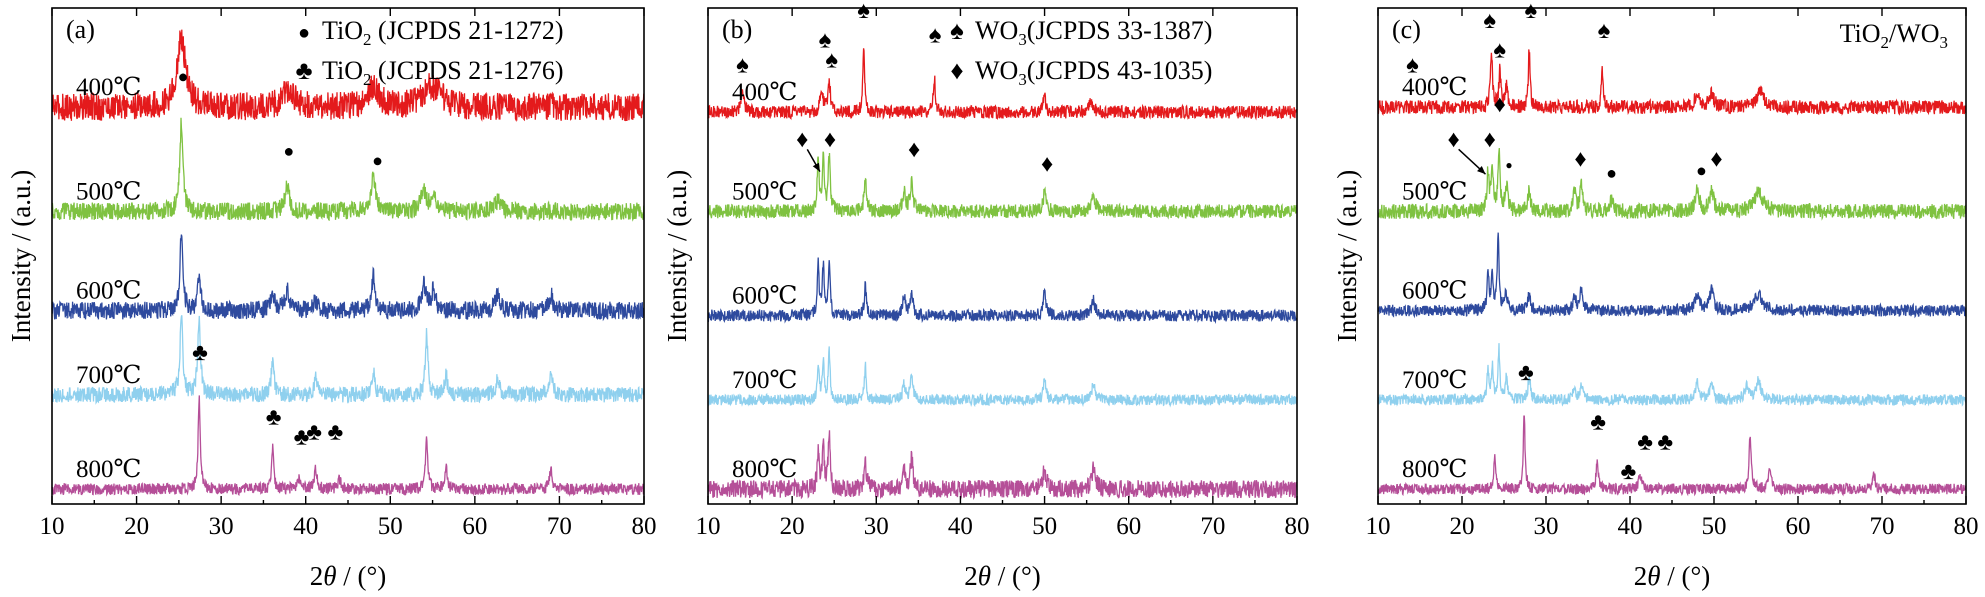 Image resolution: width=1985 pixels, height=597 pixels. Describe the element at coordinates (956, 70) in the screenshot. I see `legend-symbol: ♦` at that location.